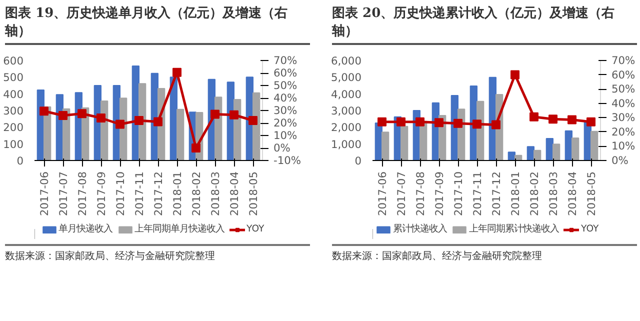  I want to click on y-tick-label: 4,000, so click(346, 94).